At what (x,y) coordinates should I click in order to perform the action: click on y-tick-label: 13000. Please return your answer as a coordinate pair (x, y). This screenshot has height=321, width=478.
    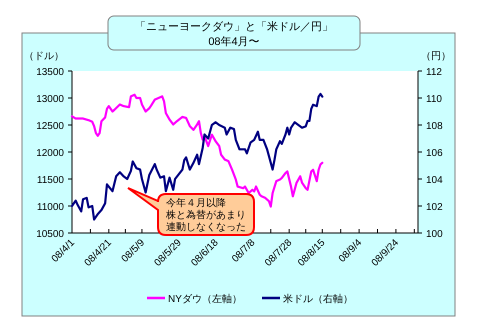
    Looking at the image, I should click on (50, 99).